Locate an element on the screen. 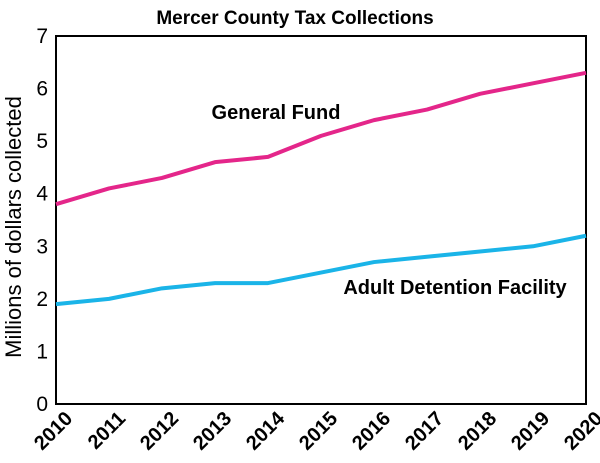 This screenshot has width=600, height=463. y-tick-label: 7 is located at coordinates (42, 36).